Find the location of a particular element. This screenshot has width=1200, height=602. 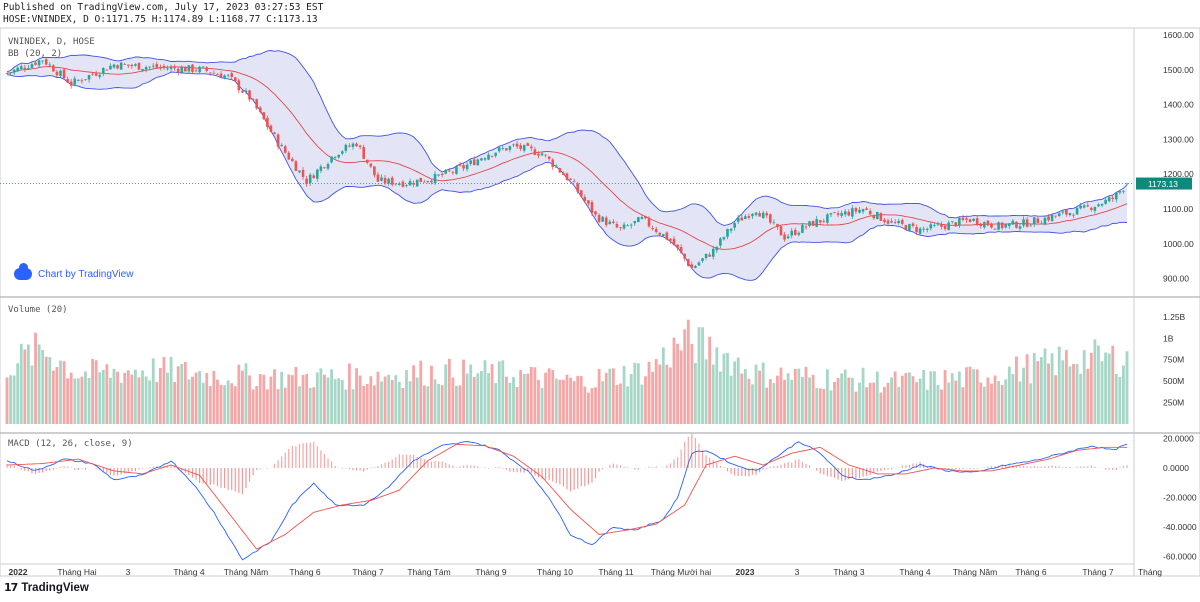

volume-tick-label: 1B is located at coordinates (1168, 338).